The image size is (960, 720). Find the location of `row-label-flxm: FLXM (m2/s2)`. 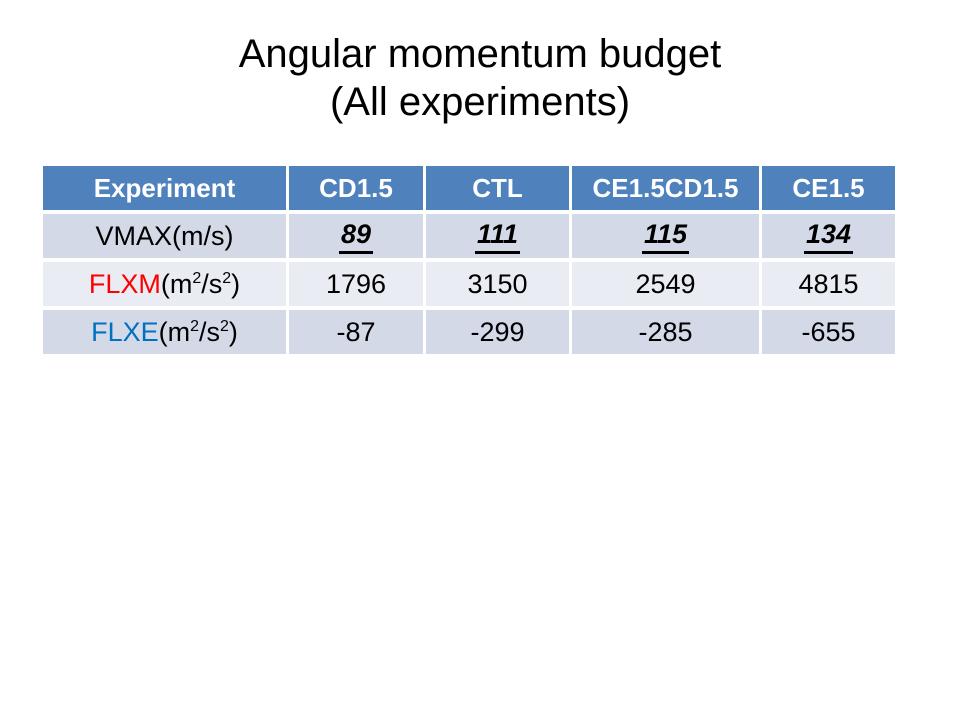

row-label-flxm: FLXM (m2/s2) is located at coordinates (164, 284).